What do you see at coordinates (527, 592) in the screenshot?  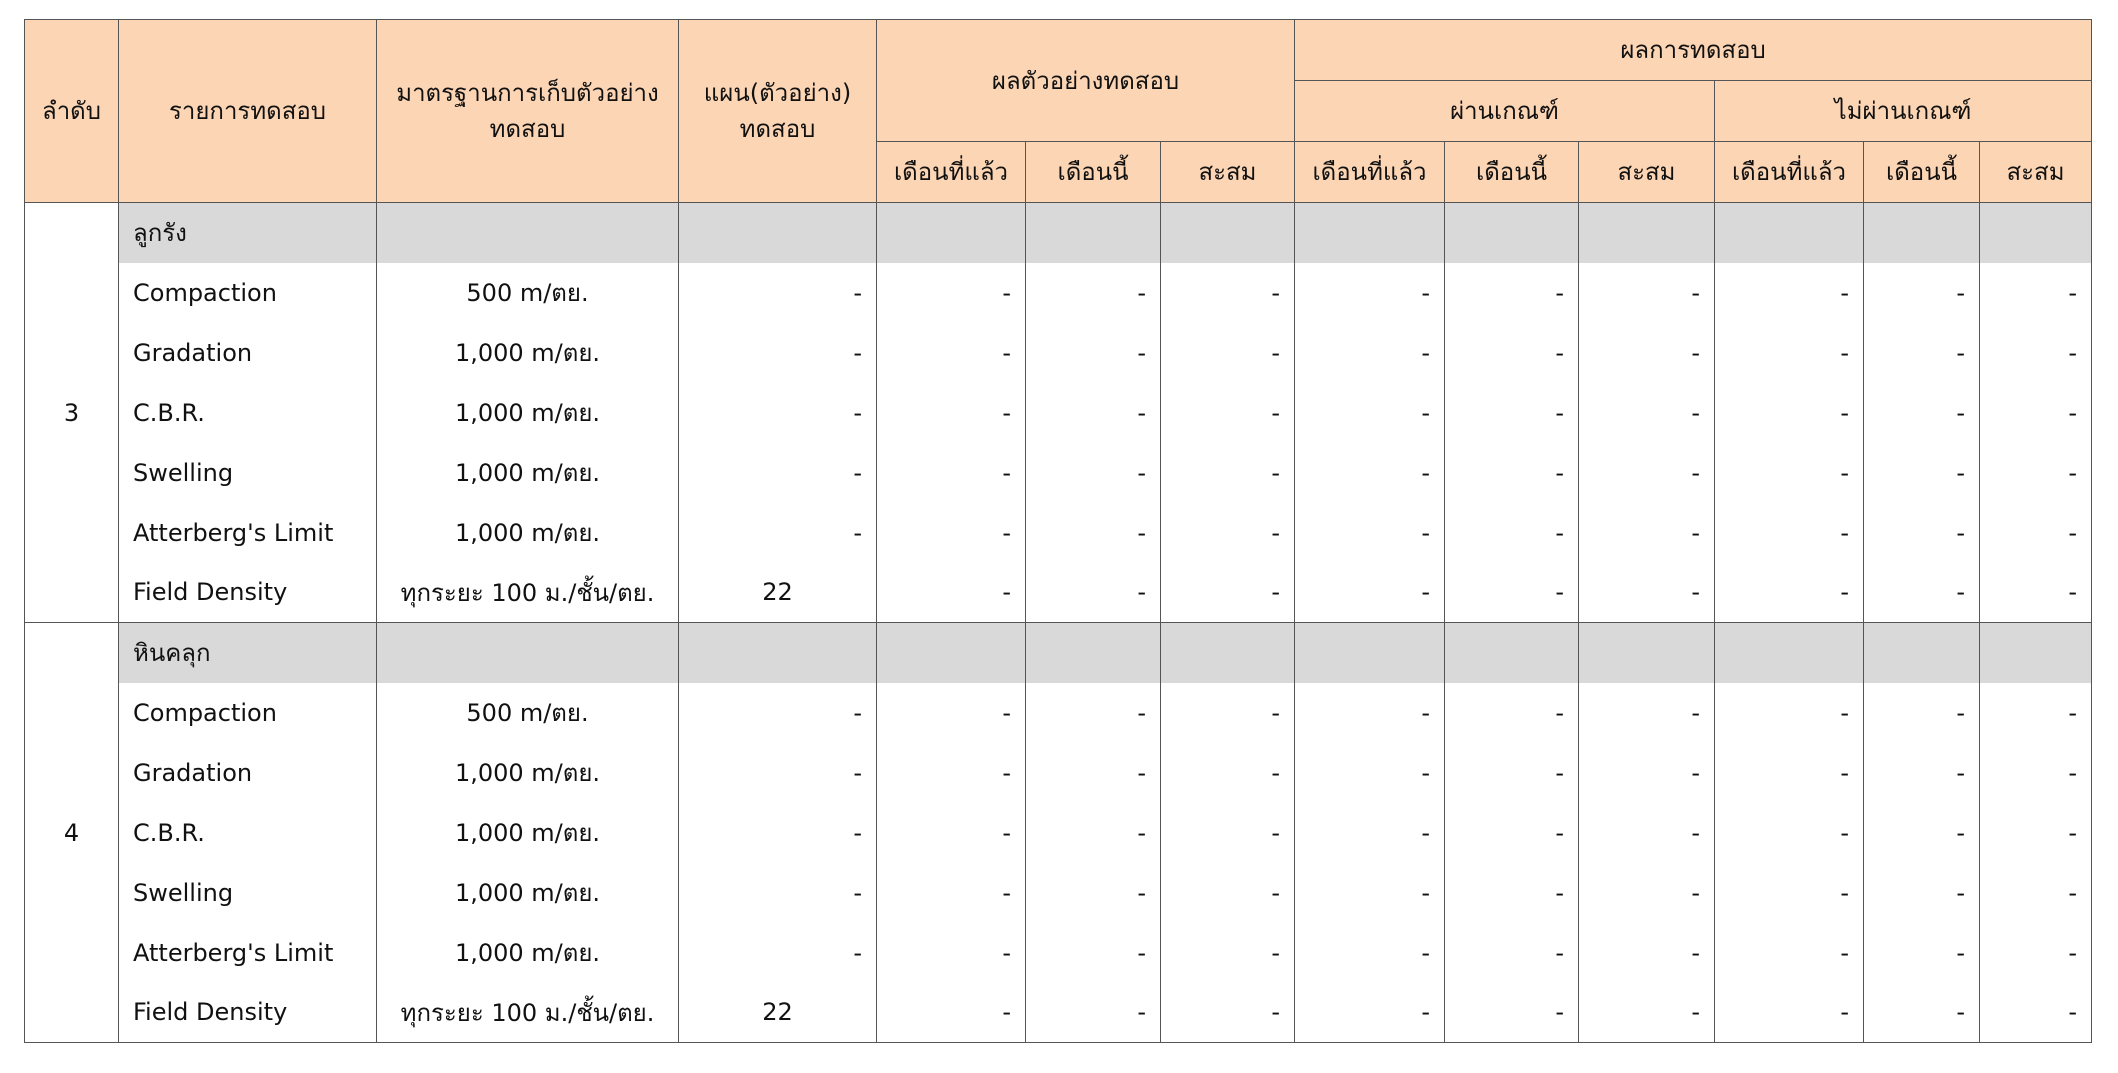 I see `standard-cell: ทุกระยะ 100 ม./ชั้น/ตย.` at bounding box center [527, 592].